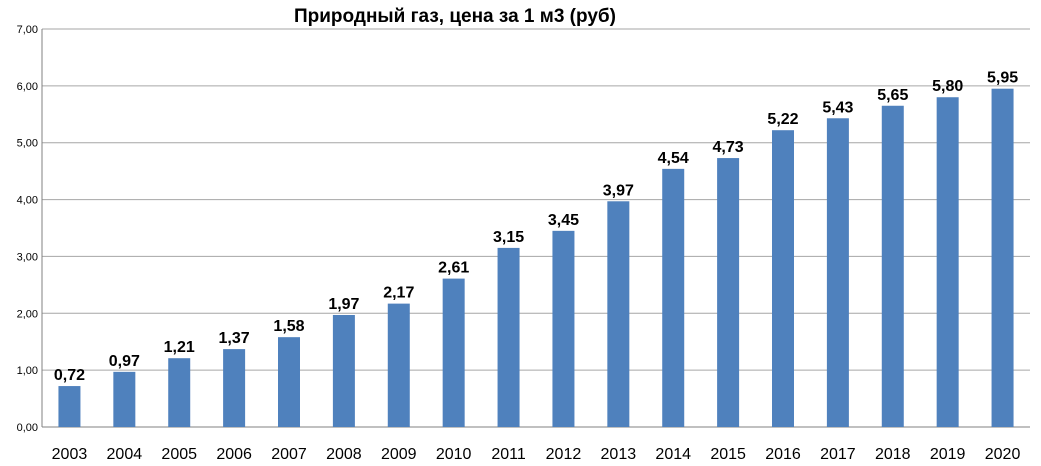 Image resolution: width=1041 pixels, height=466 pixels. What do you see at coordinates (673, 158) in the screenshot?
I see `data-label: 4,54` at bounding box center [673, 158].